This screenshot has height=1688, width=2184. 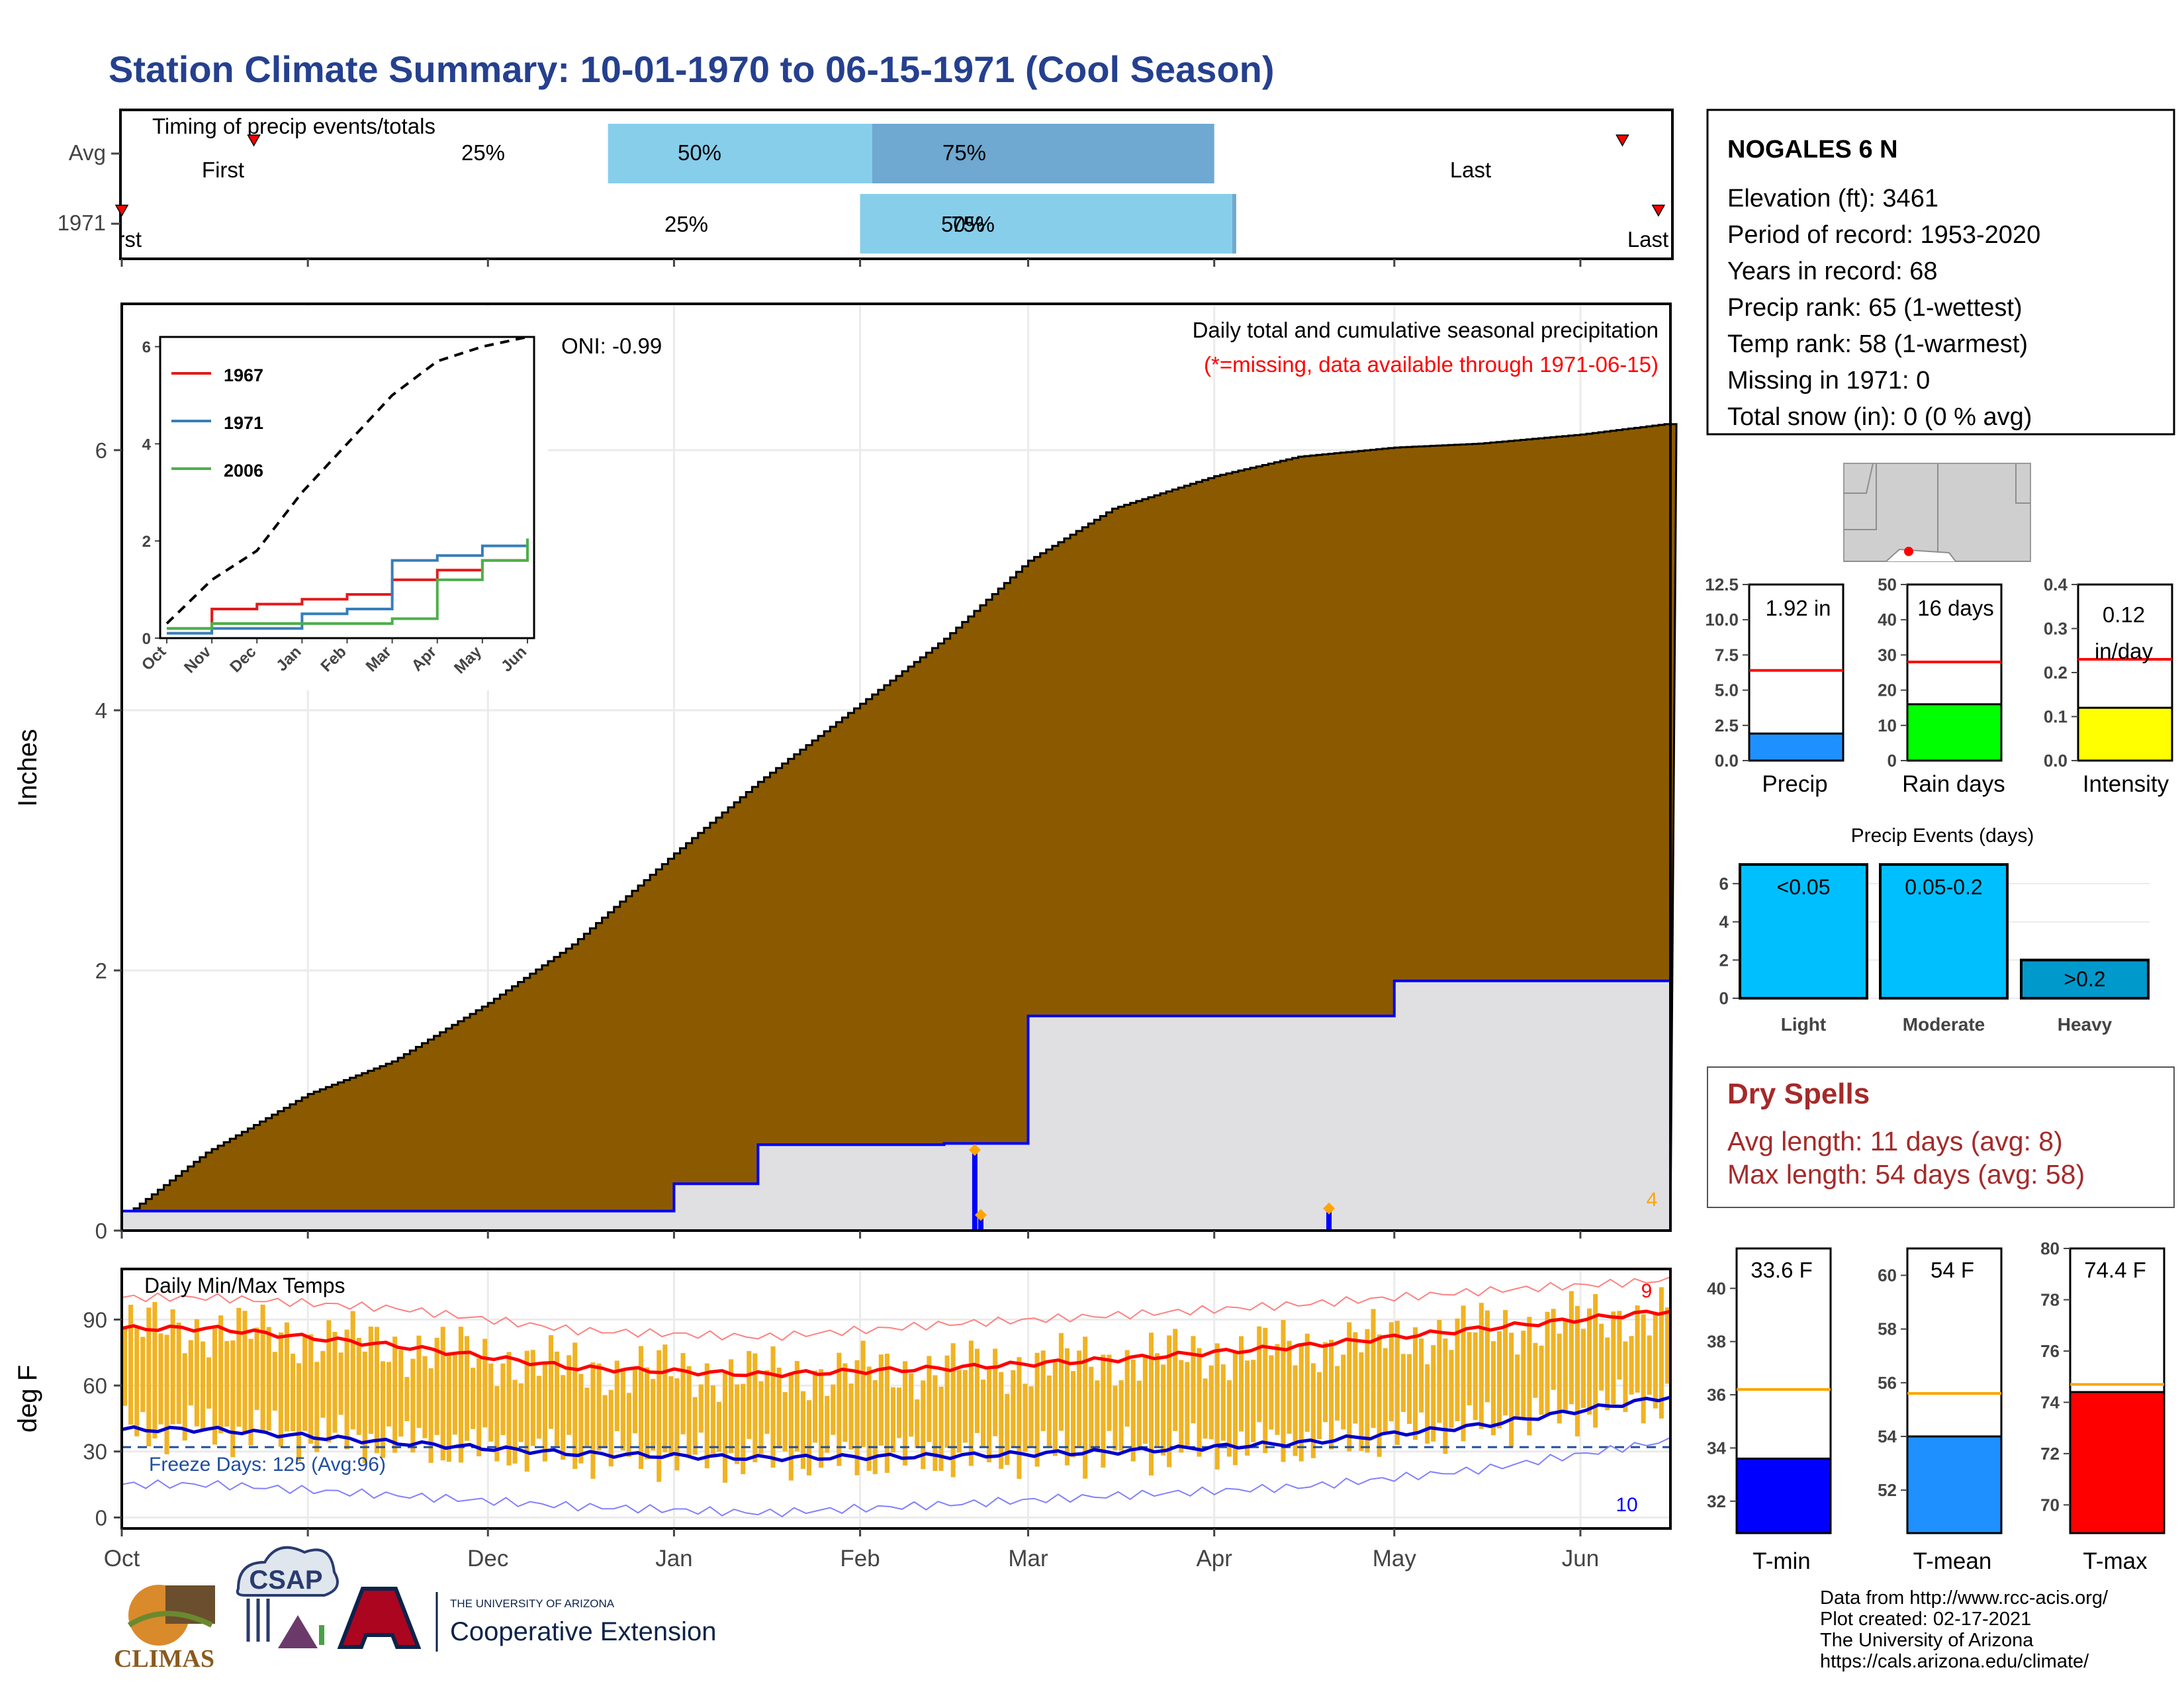 What do you see at coordinates (890, 189) in the screenshot?
I see `timing-marks` at bounding box center [890, 189].